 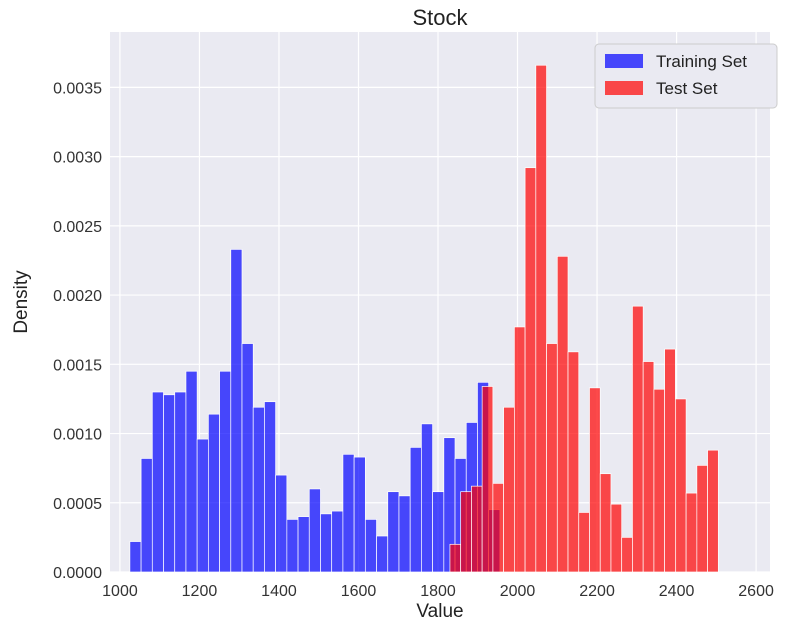 I want to click on y-tick-label: 0.0005, so click(x=77, y=504).